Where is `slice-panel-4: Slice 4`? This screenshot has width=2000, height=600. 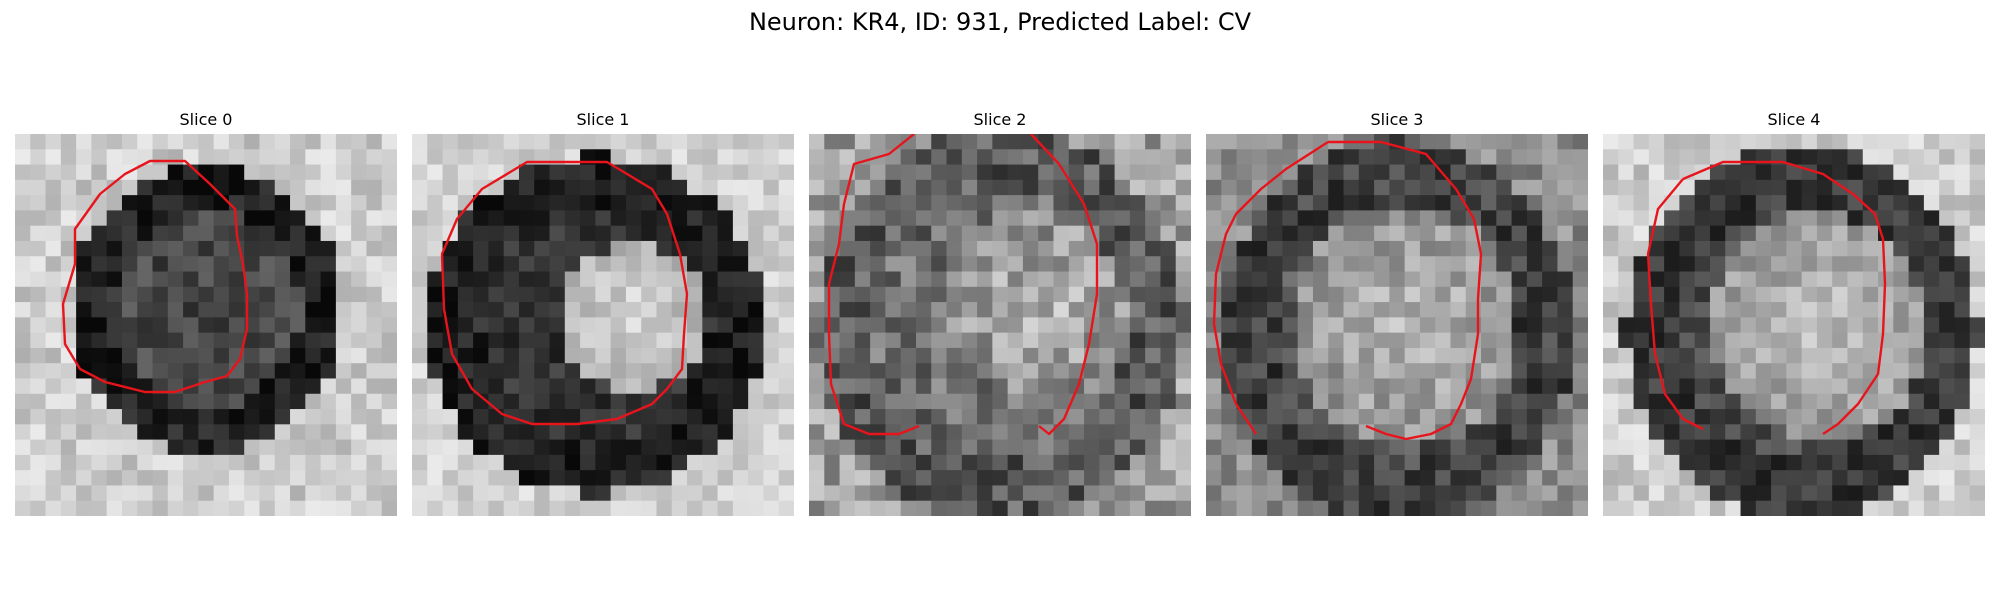
slice-panel-4: Slice 4 is located at coordinates (1794, 312).